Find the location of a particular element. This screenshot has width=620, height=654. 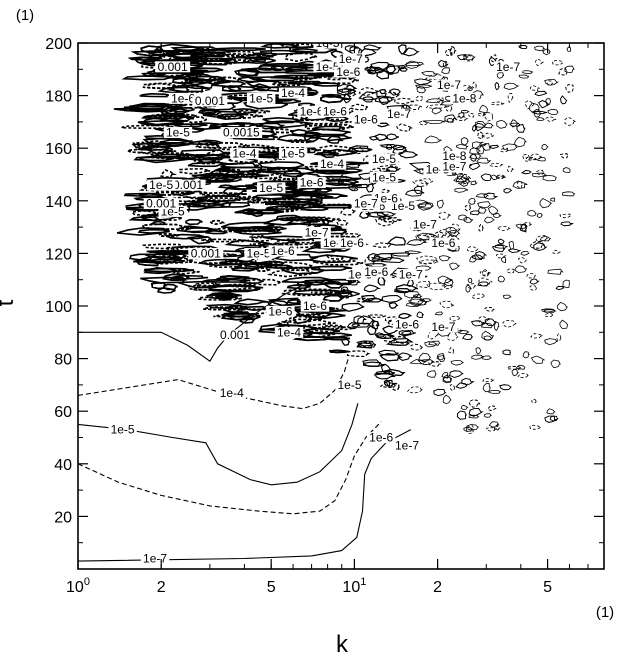

x-axis-title: k is located at coordinates (342, 642).